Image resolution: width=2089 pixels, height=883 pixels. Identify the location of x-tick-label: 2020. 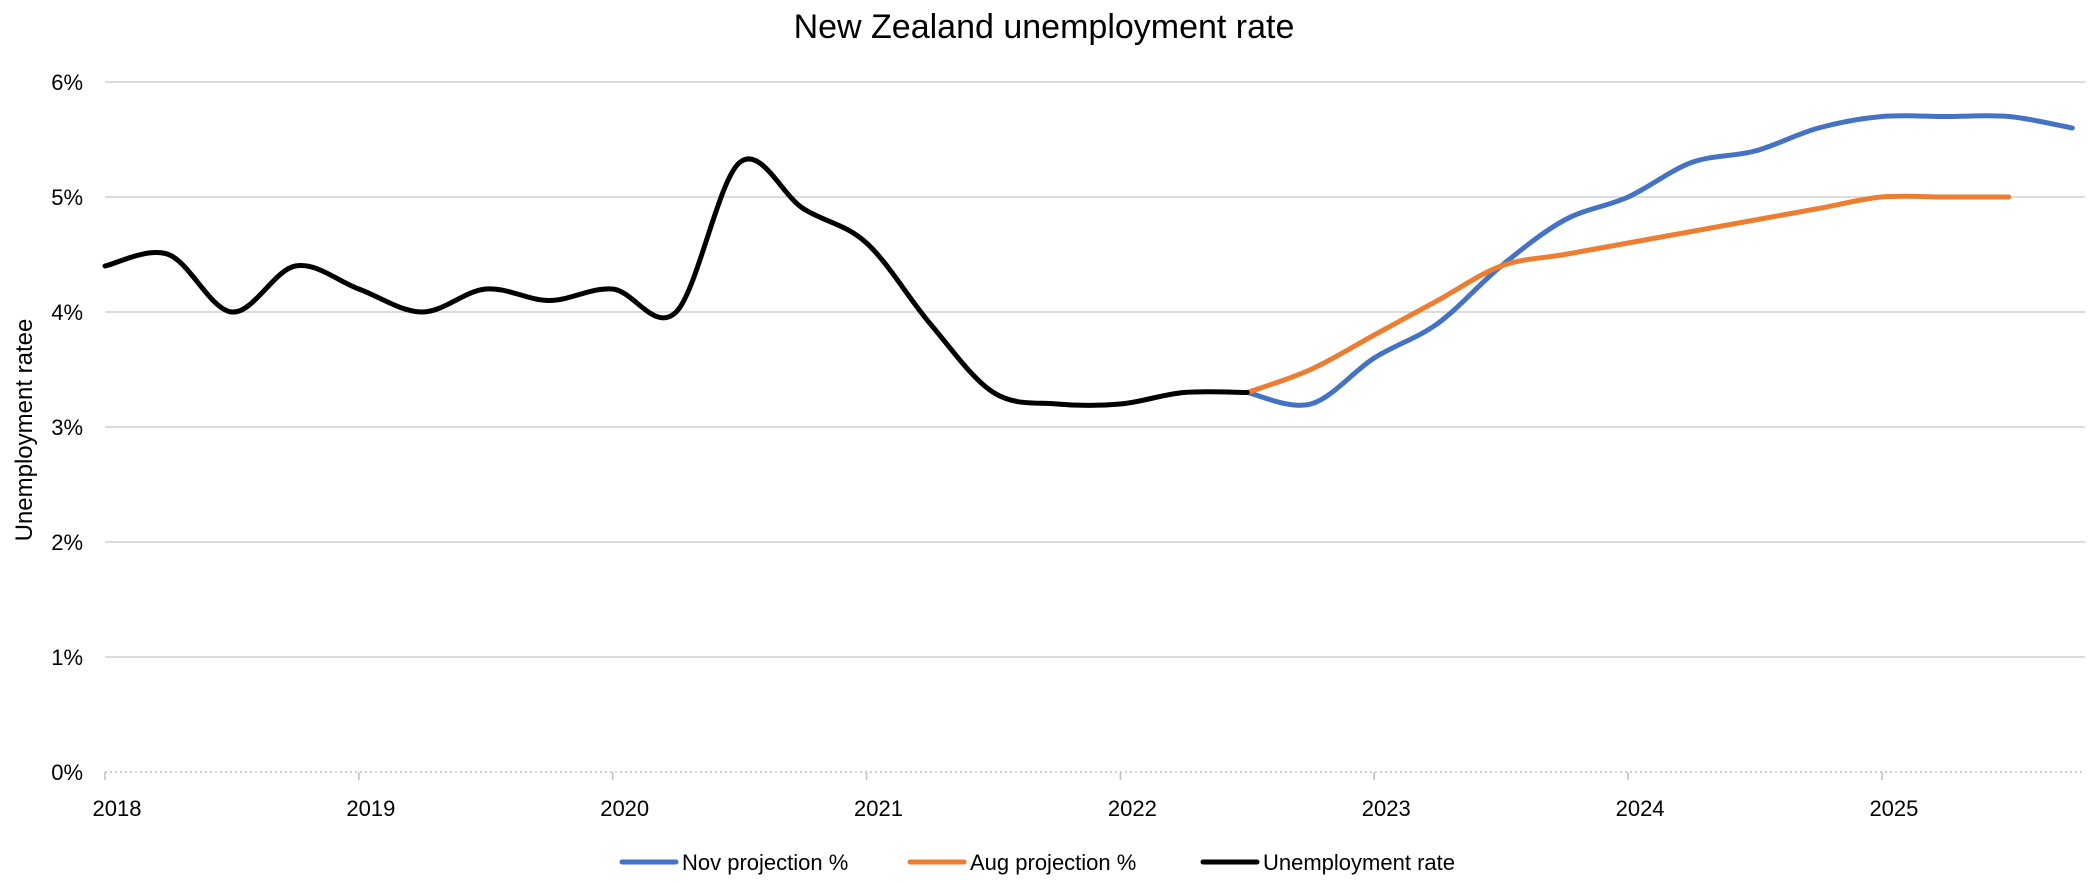
(624, 808).